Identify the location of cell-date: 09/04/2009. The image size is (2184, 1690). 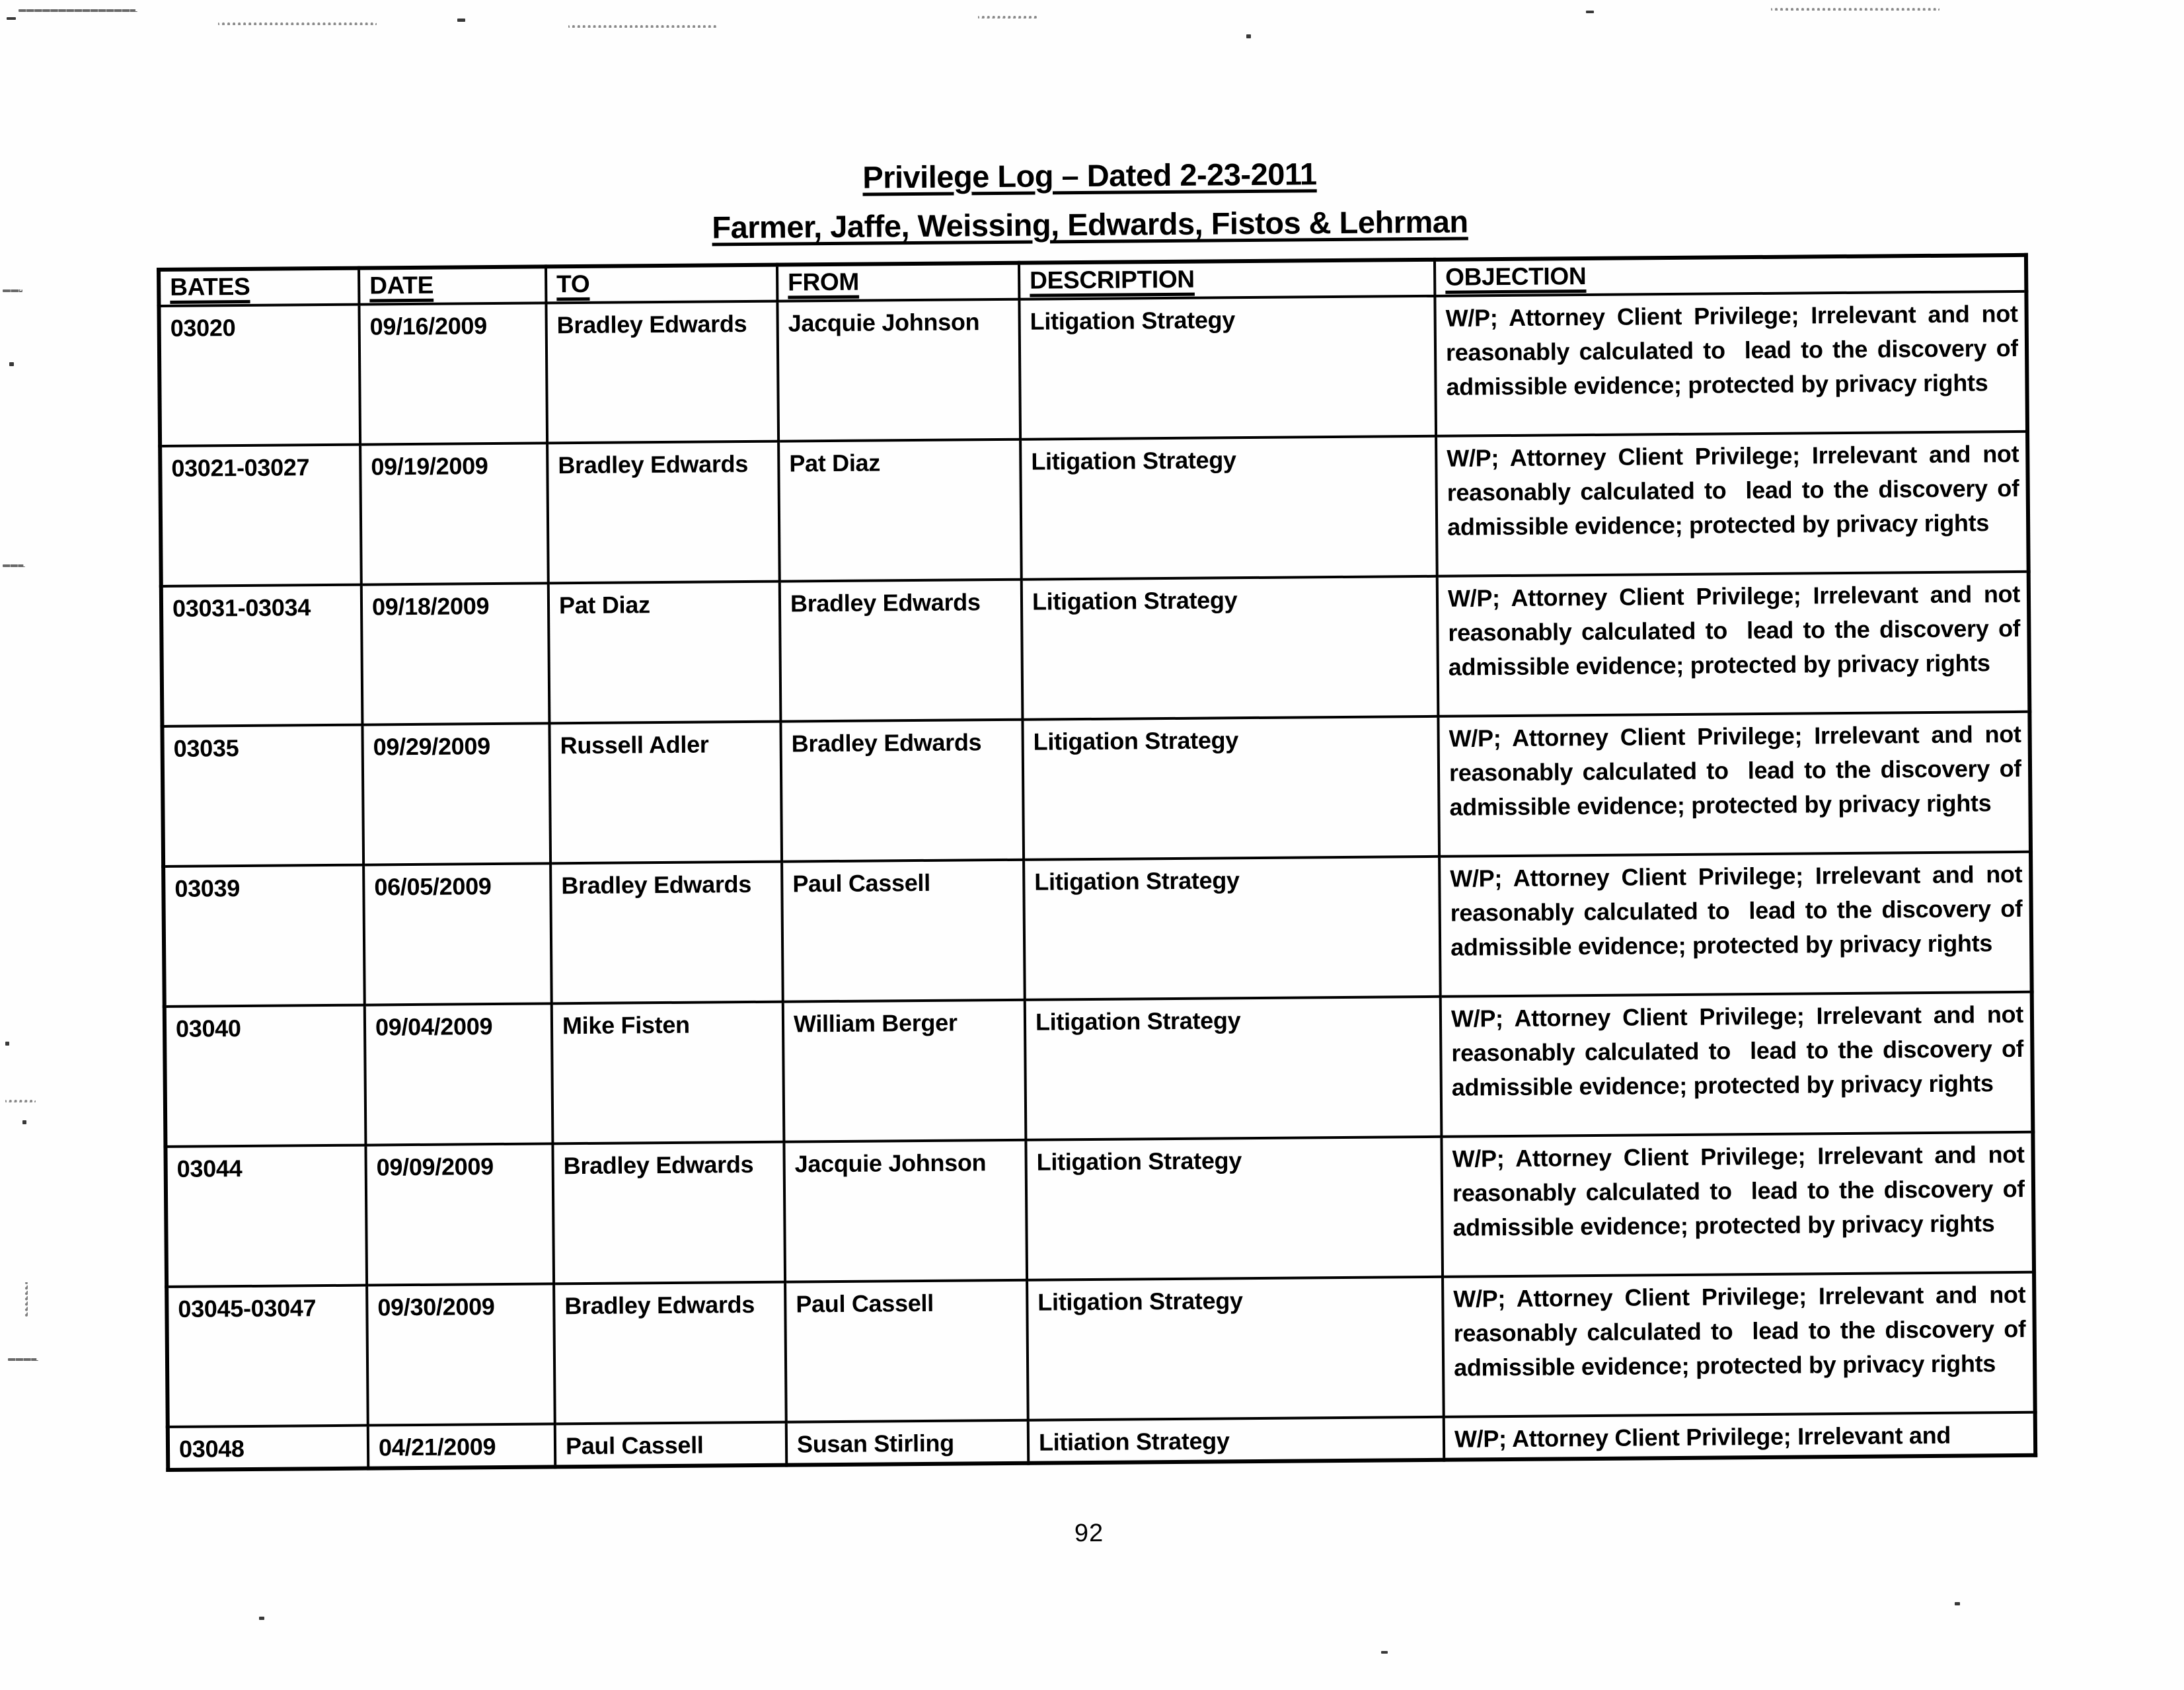
(458, 1074).